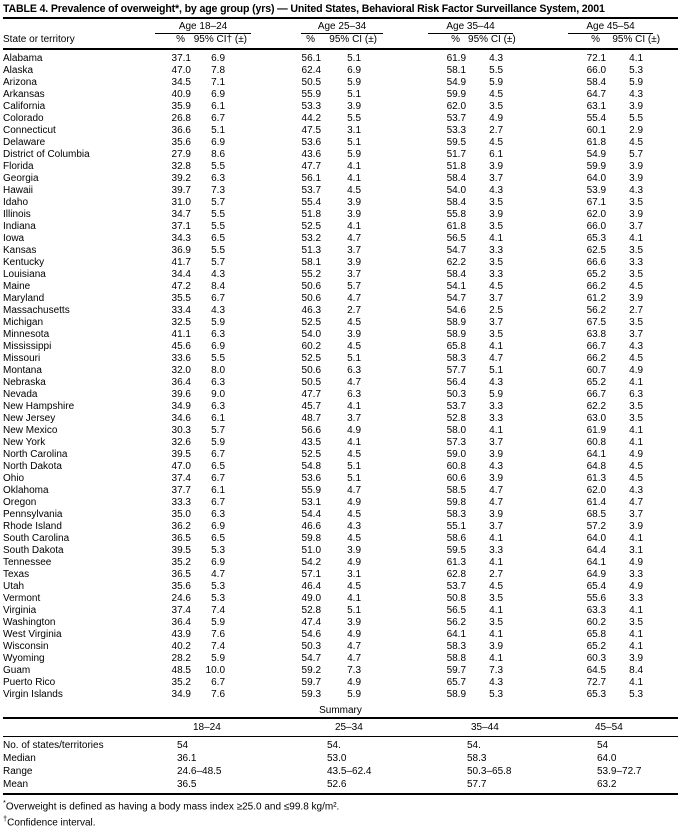 The height and width of the screenshot is (830, 681). I want to click on table-row: Oklahoma 37.7 6.1 55.9 4.7 58.5 4.7 62.0 4.3, so click(340, 491).